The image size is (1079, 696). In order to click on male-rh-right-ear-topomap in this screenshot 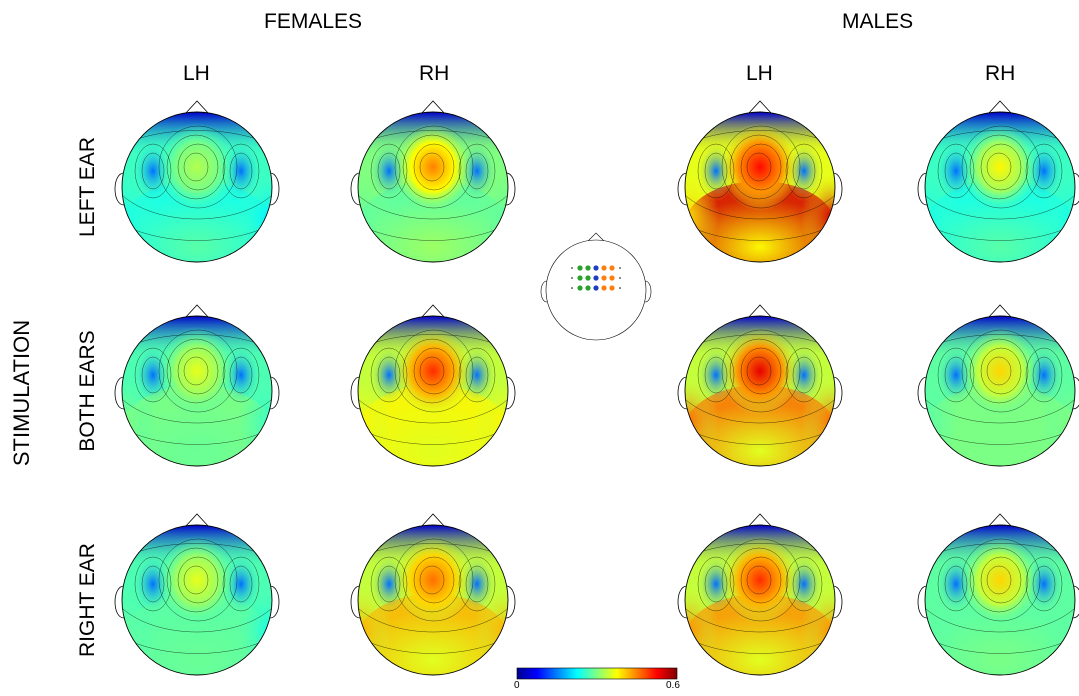, I will do `click(998, 594)`.